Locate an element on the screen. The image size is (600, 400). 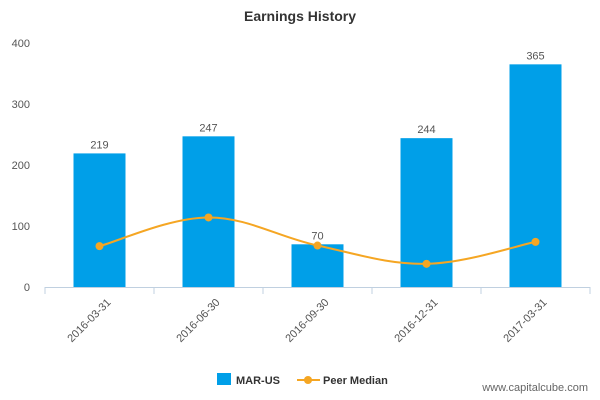
bar-value-label: 247 is located at coordinates (208, 128).